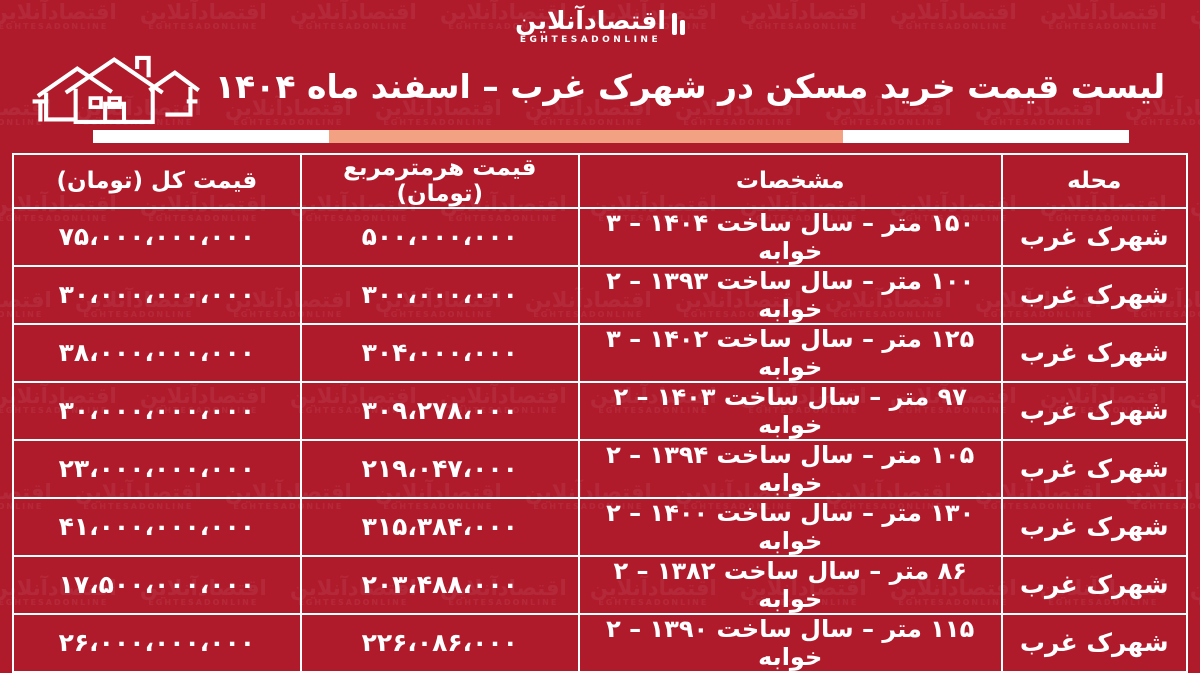 The image size is (1200, 673). Describe the element at coordinates (157, 180) in the screenshot. I see `header-total-price: قیمت کل (تومان)` at that location.